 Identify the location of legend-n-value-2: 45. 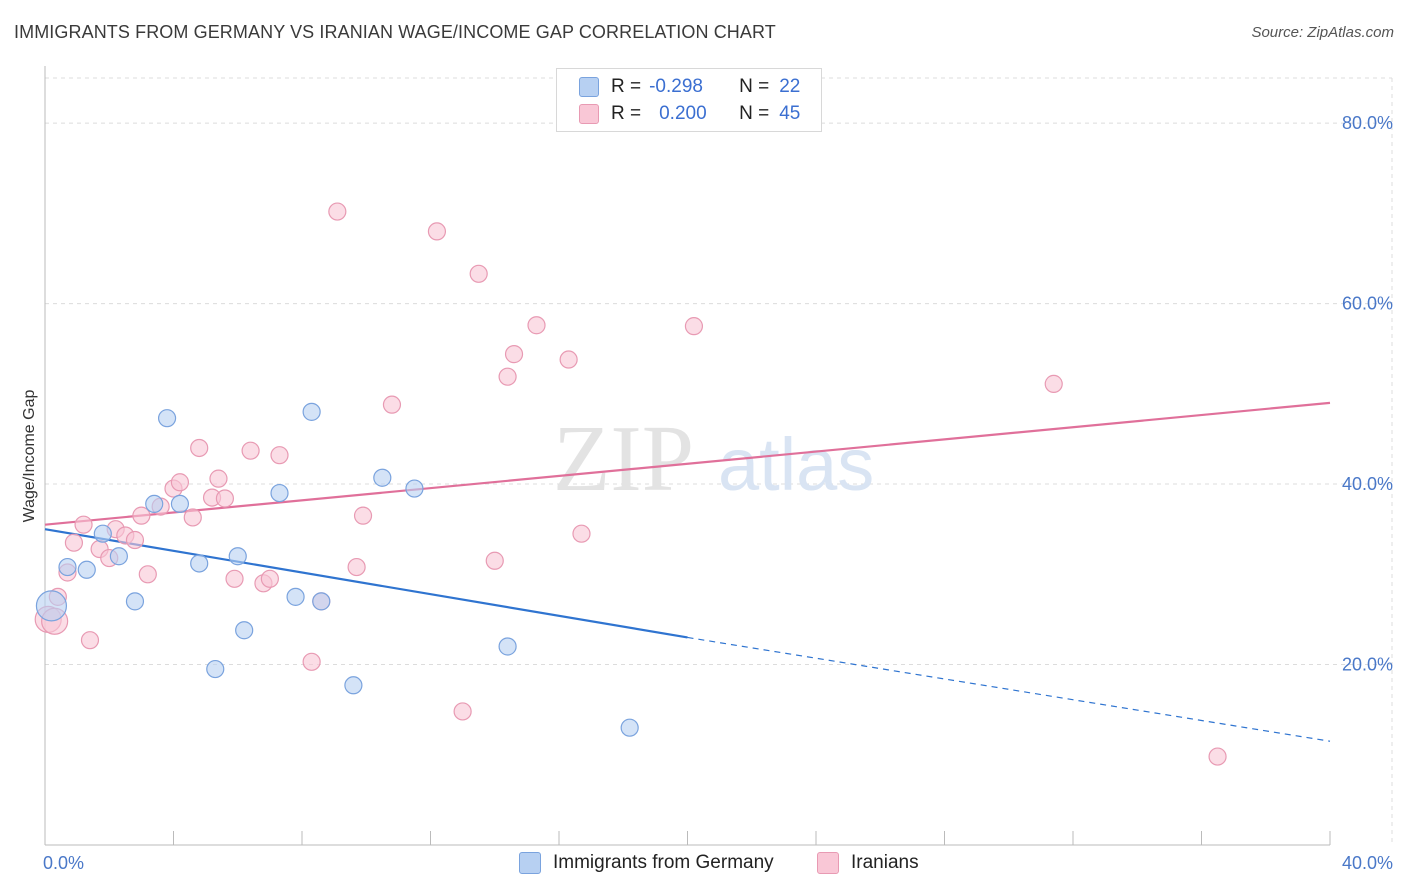
(790, 113).